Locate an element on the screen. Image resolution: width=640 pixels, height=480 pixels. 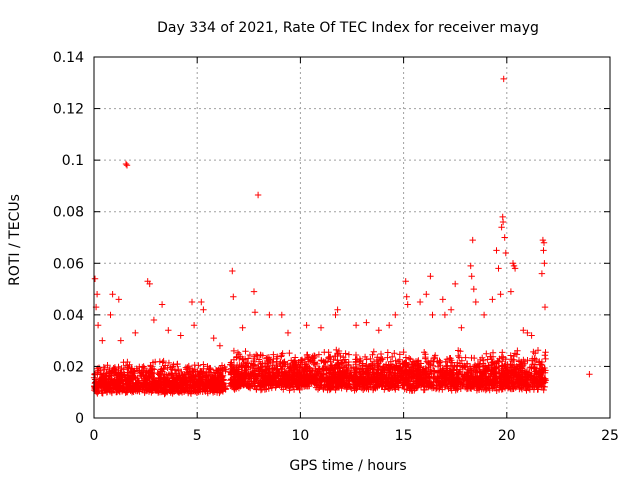
x-tick-label: 0 is located at coordinates (94, 436).